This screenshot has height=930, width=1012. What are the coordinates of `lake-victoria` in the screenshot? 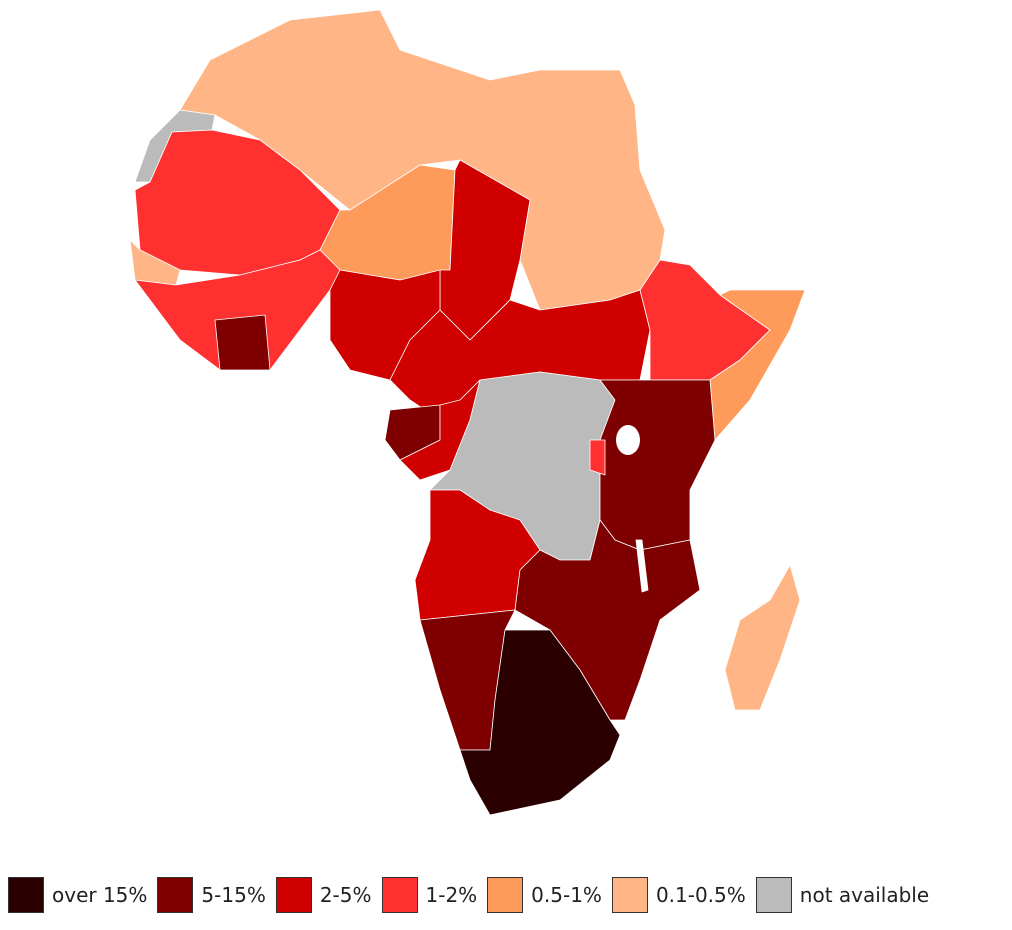 It's located at (628, 440).